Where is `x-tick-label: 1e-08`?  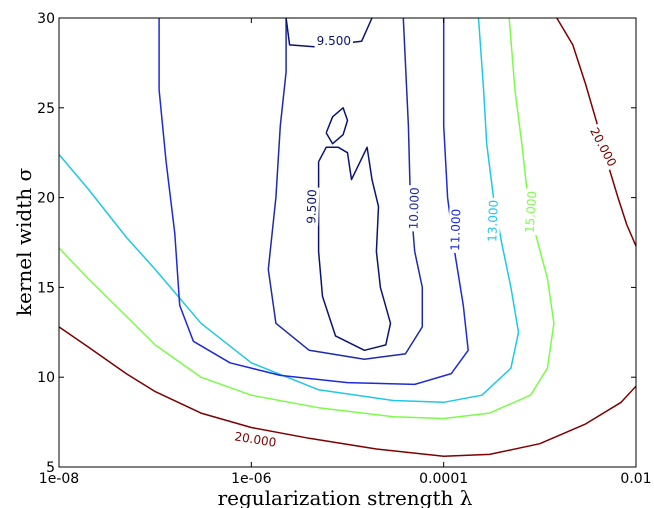
x-tick-label: 1e-08 is located at coordinates (59, 479).